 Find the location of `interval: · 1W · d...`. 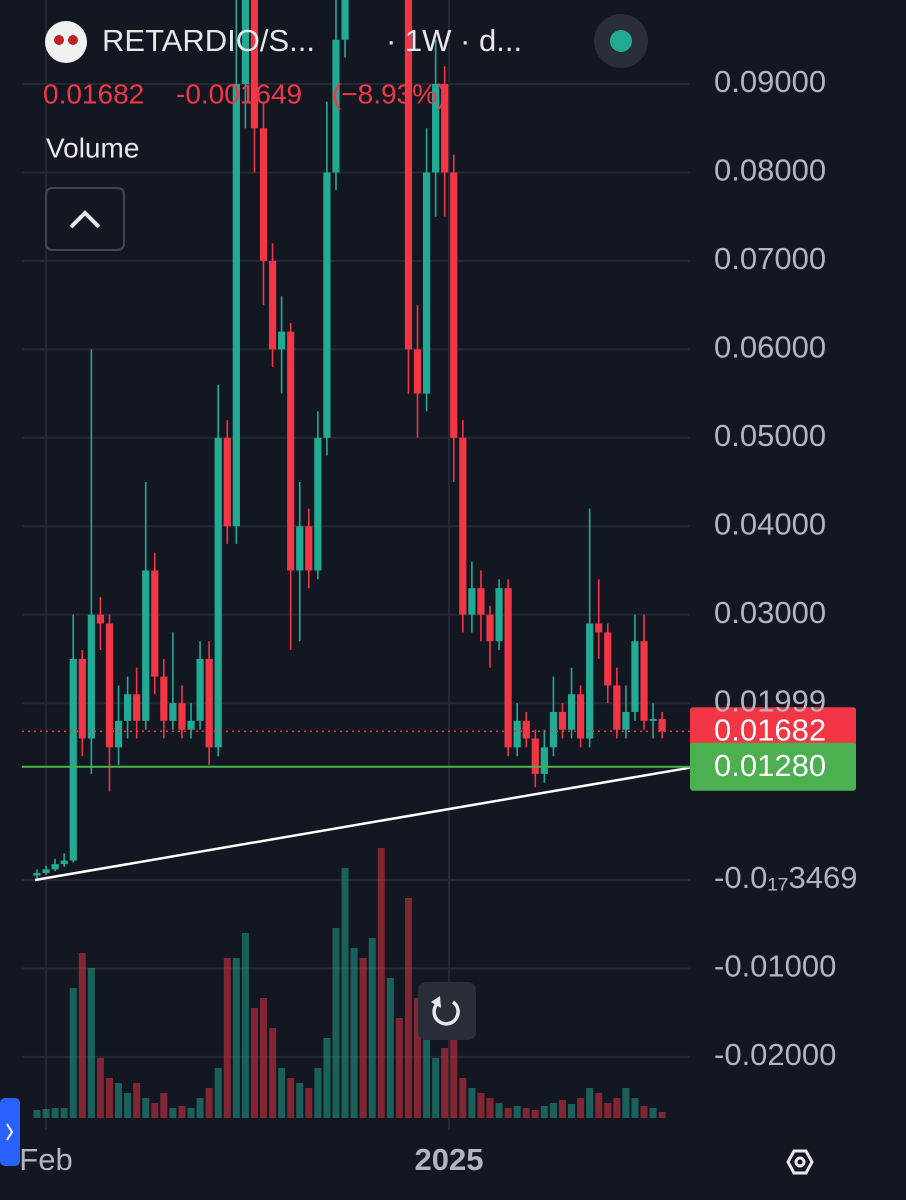

interval: · 1W · d... is located at coordinates (454, 40).